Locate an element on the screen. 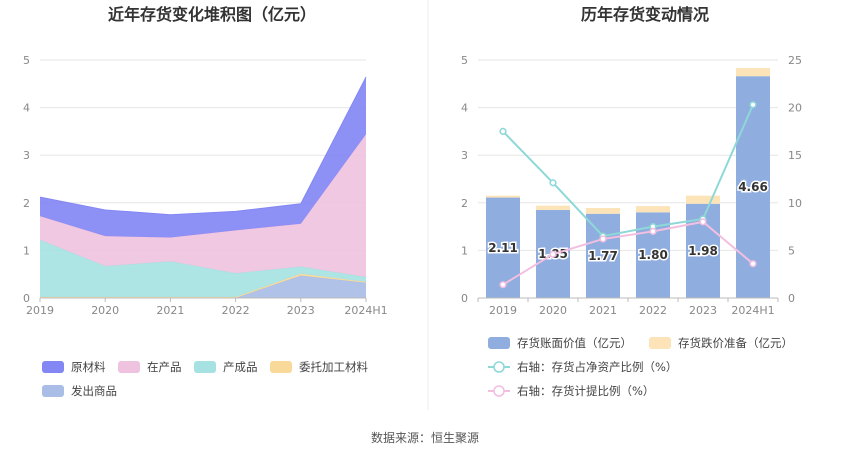 This screenshot has width=850, height=459. bar-value-label: 2.11 is located at coordinates (503, 248).